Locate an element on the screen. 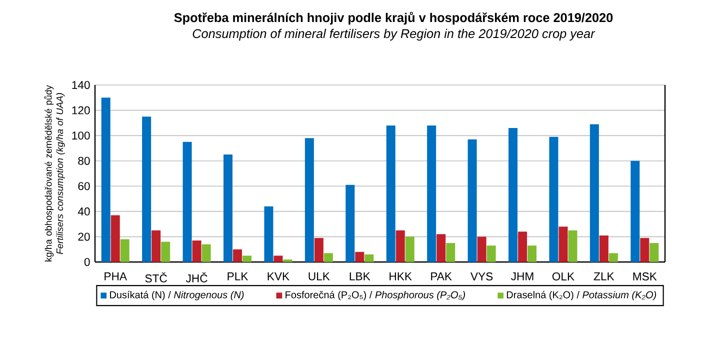 This screenshot has height=339, width=727. chart-subtitle: Consumption of mineral fertilisers by Region in the 2019/2020 crop year is located at coordinates (394, 34).